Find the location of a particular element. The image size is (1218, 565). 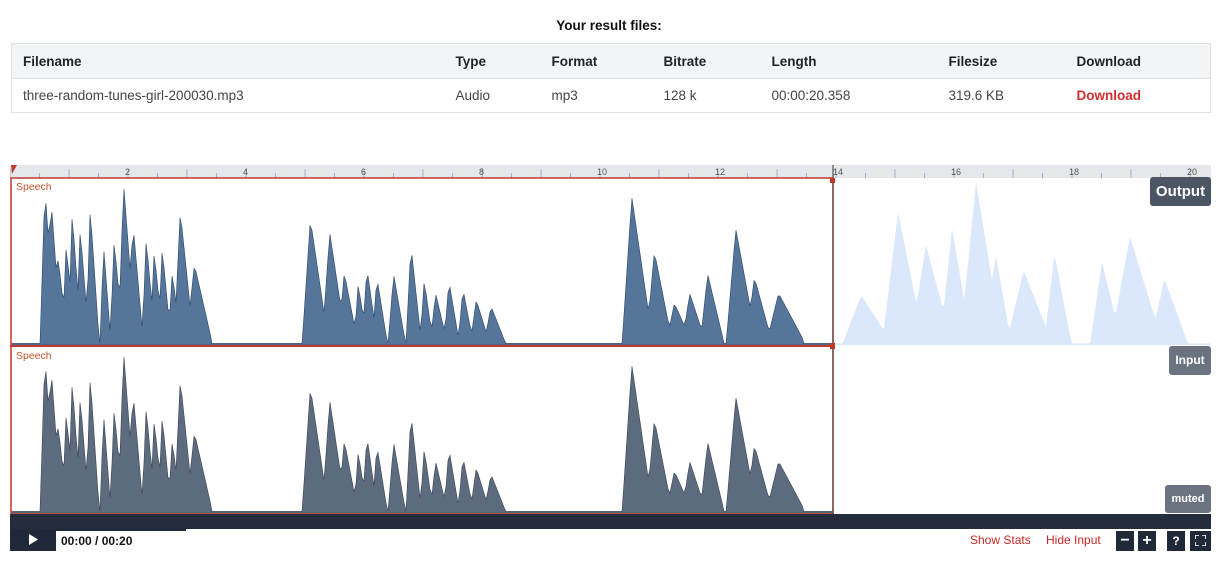

output-badge: Output is located at coordinates (1180, 191).